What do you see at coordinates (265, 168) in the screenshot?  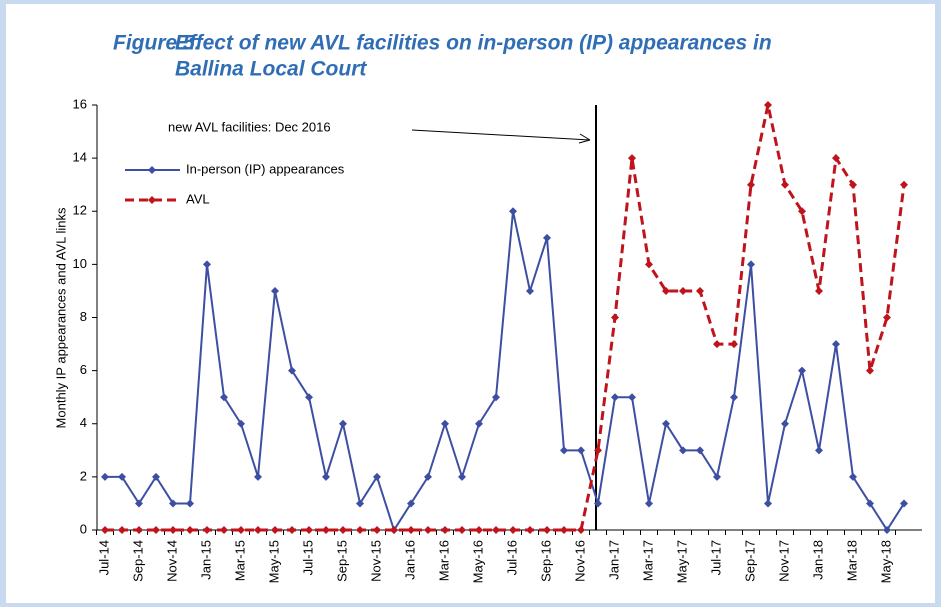 I see `legend-label: In-person (IP) appearances` at bounding box center [265, 168].